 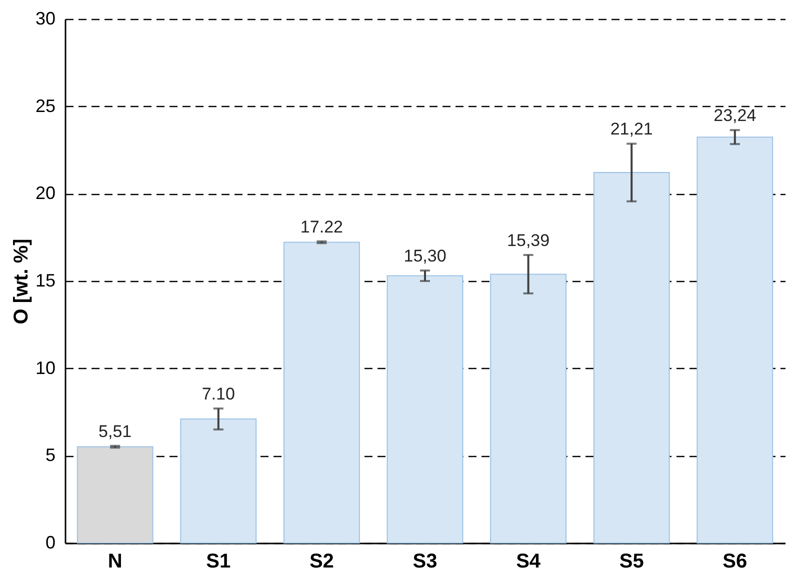 I want to click on x-tick-label: S1, so click(x=218, y=561).